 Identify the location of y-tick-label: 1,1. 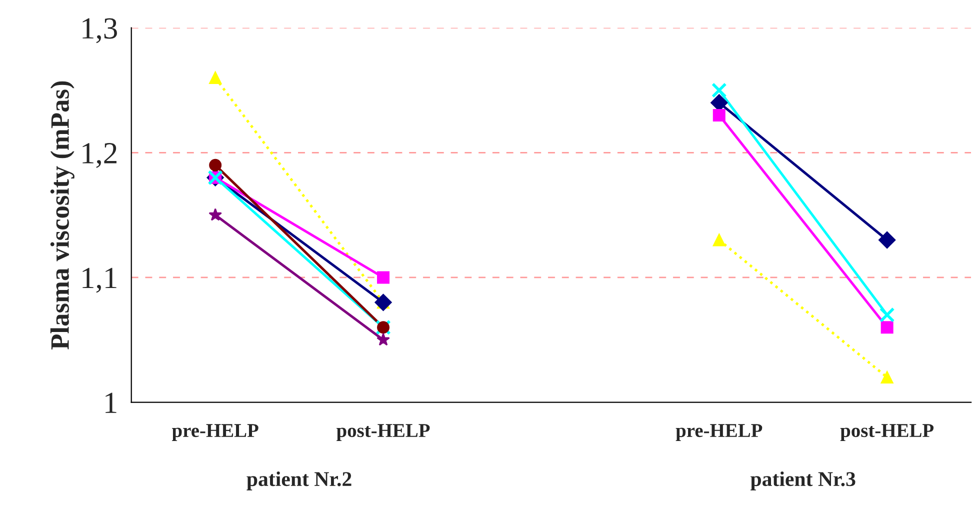
(99, 280).